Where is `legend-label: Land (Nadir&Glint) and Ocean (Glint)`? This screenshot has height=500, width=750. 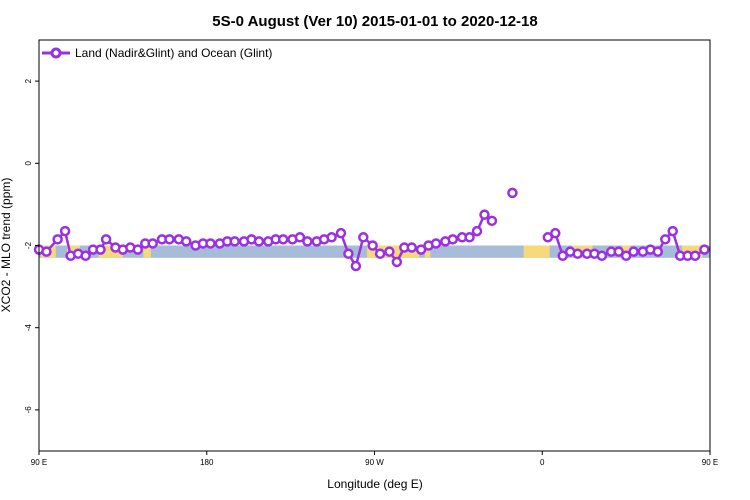 legend-label: Land (Nadir&Glint) and Ocean (Glint) is located at coordinates (173, 53).